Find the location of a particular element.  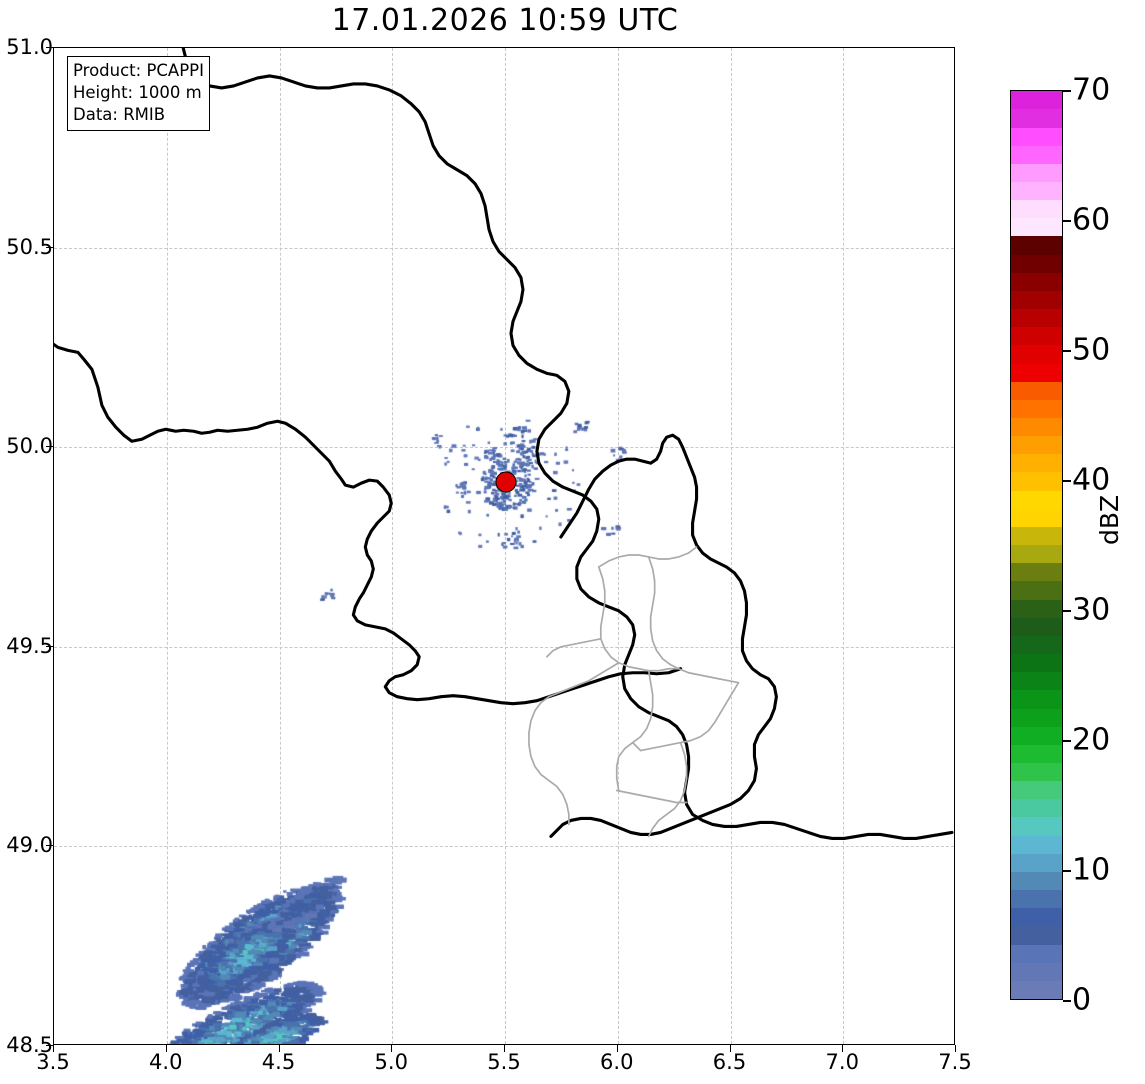

colorbar-tick-label: 10 is located at coordinates (1091, 870).